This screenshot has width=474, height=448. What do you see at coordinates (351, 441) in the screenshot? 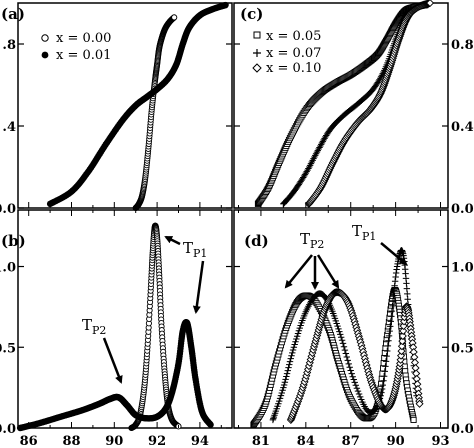
I see `panel-d-x-tick-label: 87` at bounding box center [351, 441].